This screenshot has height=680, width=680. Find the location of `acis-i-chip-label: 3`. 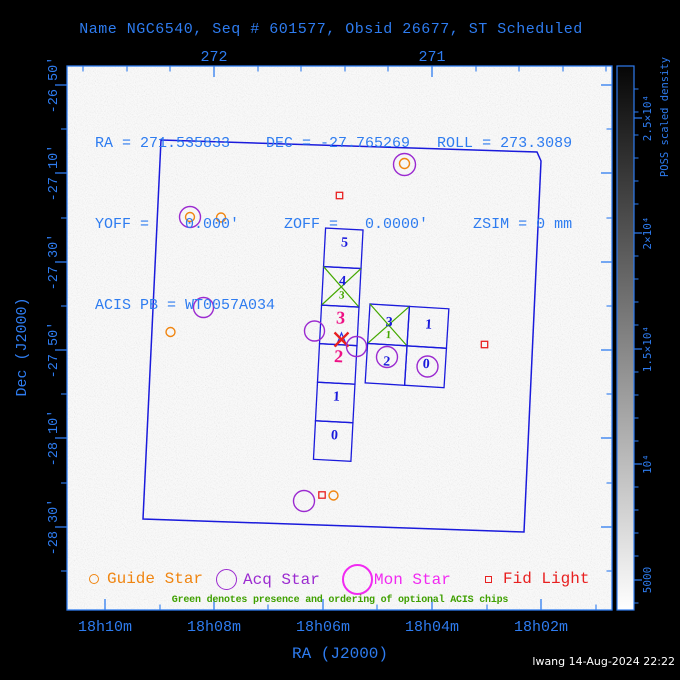

acis-i-chip-label: 3 is located at coordinates (389, 322).